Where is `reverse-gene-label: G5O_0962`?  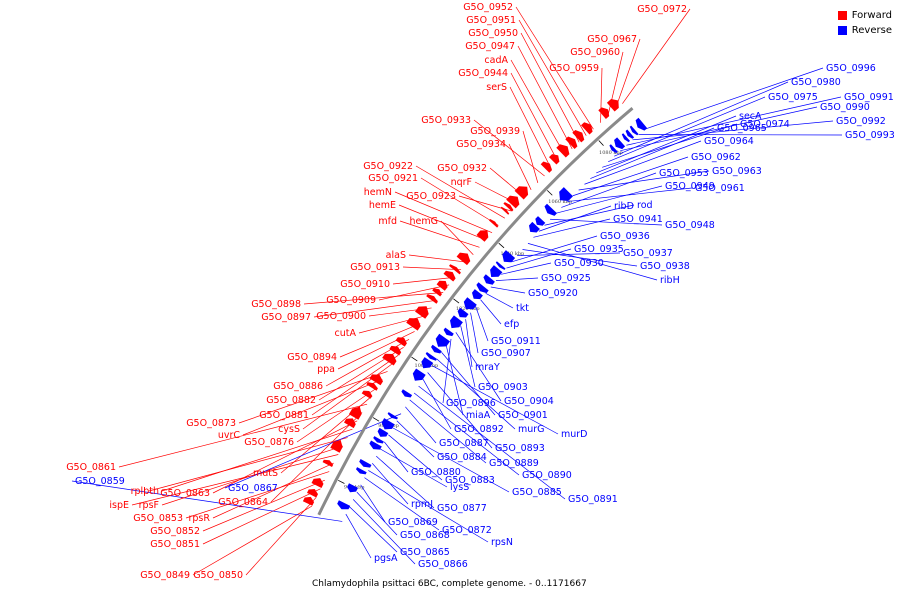
reverse-gene-label: G5O_0962 is located at coordinates (716, 157).